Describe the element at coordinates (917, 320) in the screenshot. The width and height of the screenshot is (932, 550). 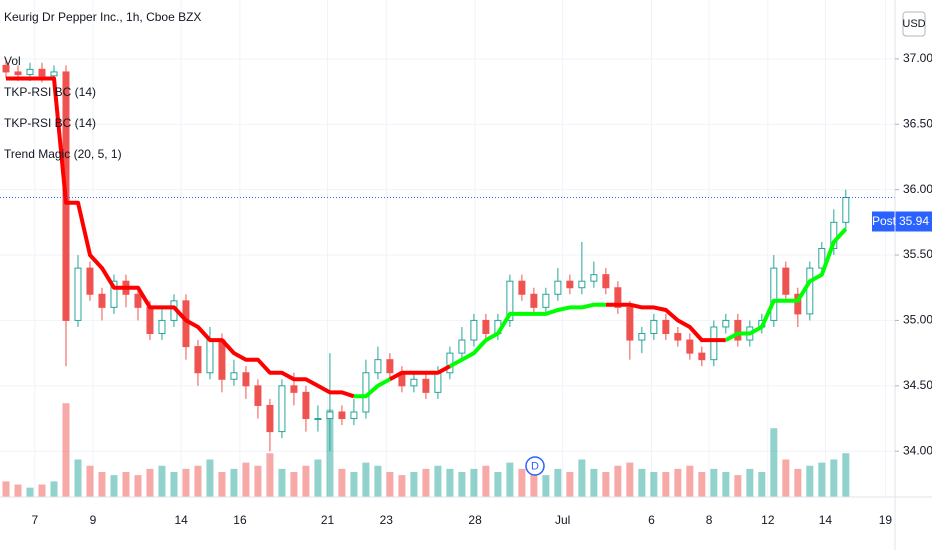
I see `y-tick-label: 35.00` at that location.